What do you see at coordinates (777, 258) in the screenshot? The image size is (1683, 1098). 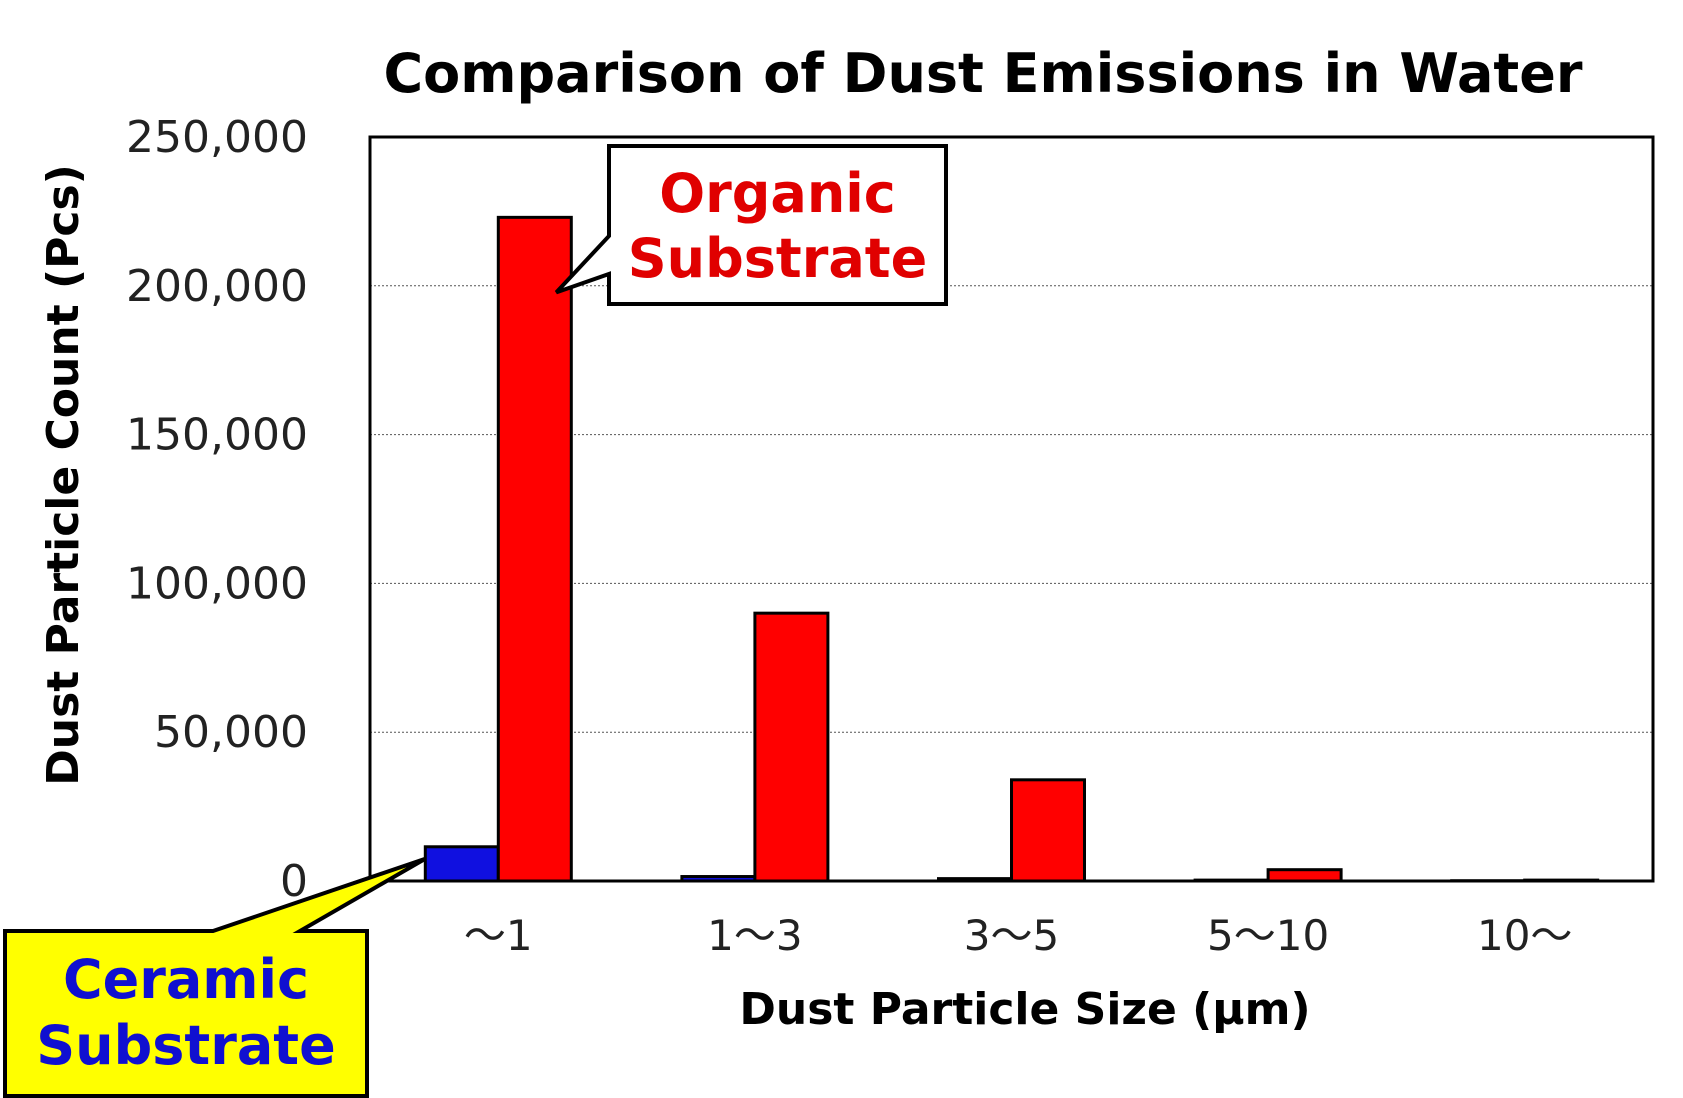 I see `organic-callout-line-2: Substrate` at bounding box center [777, 258].